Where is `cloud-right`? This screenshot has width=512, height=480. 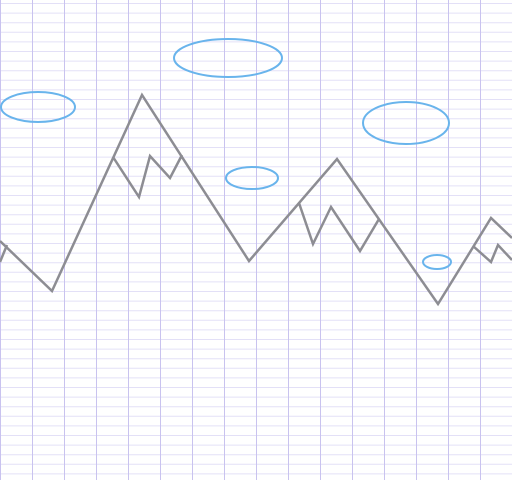
cloud-right is located at coordinates (406, 123).